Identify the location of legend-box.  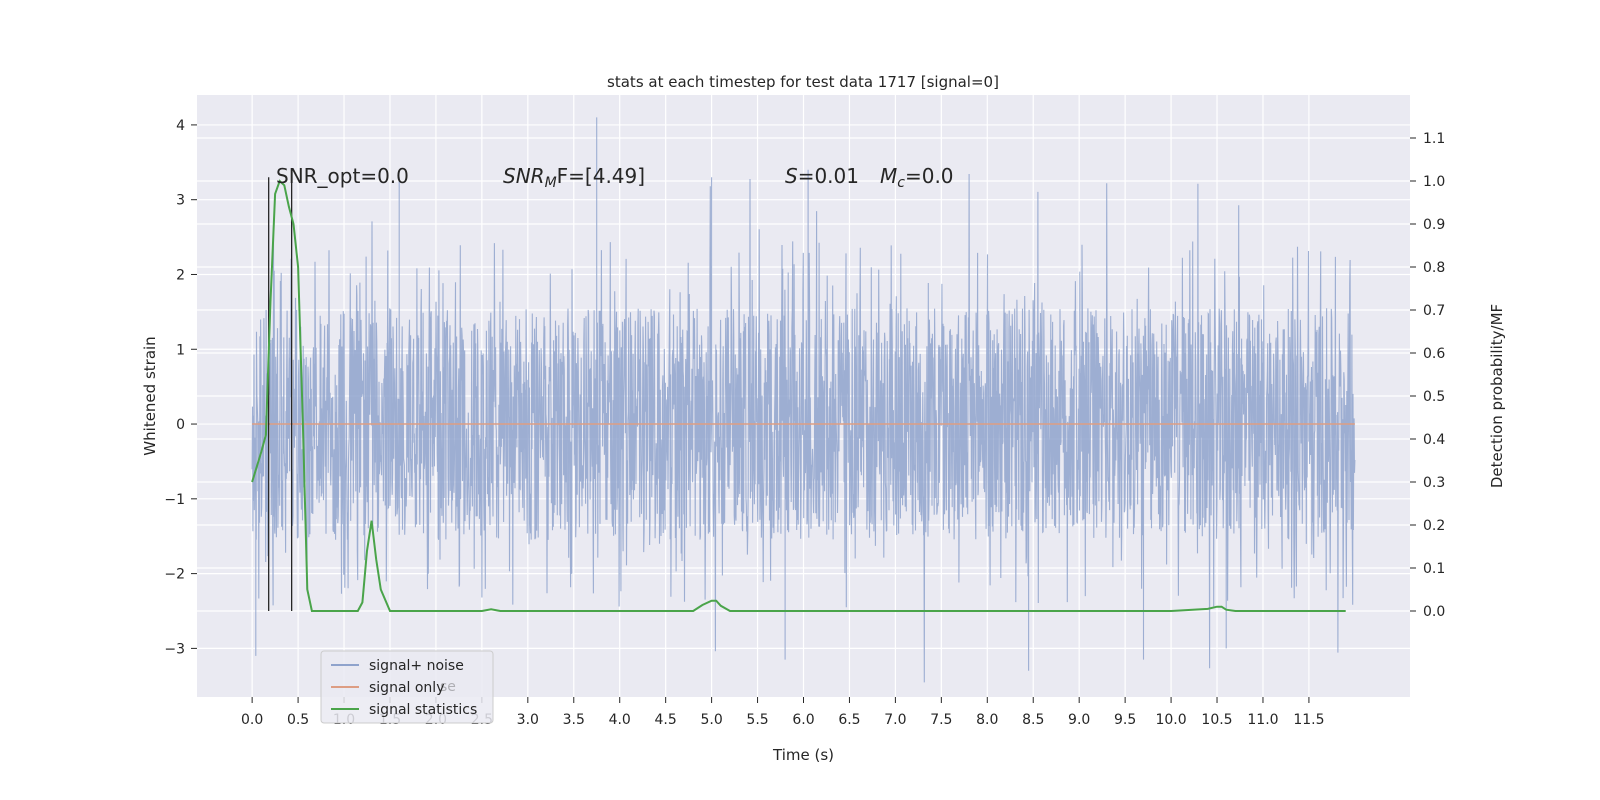
(407, 687).